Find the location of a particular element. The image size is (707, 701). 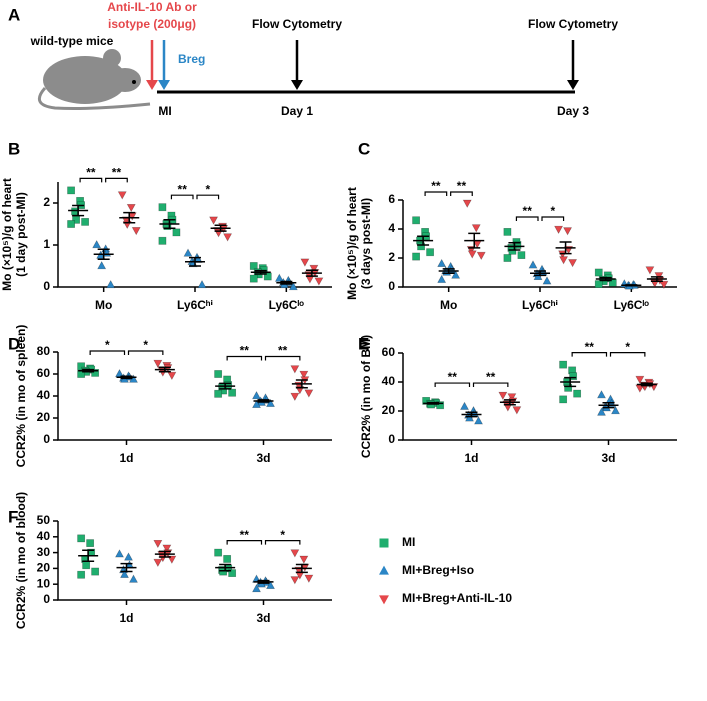

y-axis-label: Mo (×10⁵)/g of heart is located at coordinates (352, 243).